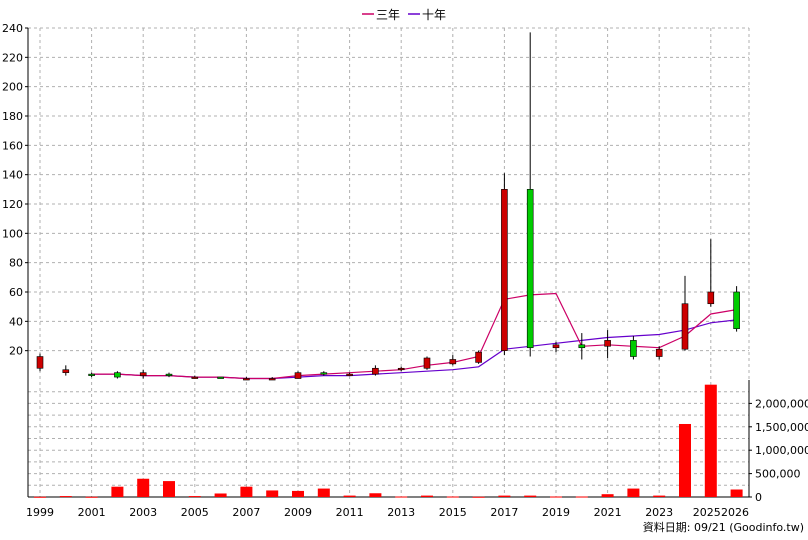  What do you see at coordinates (659, 512) in the screenshot?
I see `year-tick-label: 2023` at bounding box center [659, 512].